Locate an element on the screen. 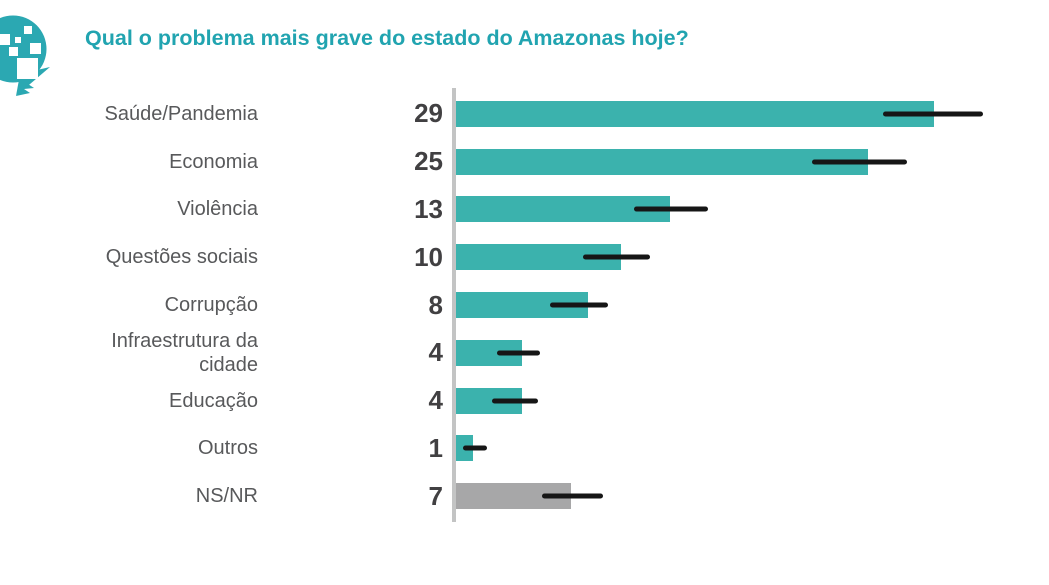 The height and width of the screenshot is (585, 1049). category-label: NS/NR is located at coordinates (226, 496).